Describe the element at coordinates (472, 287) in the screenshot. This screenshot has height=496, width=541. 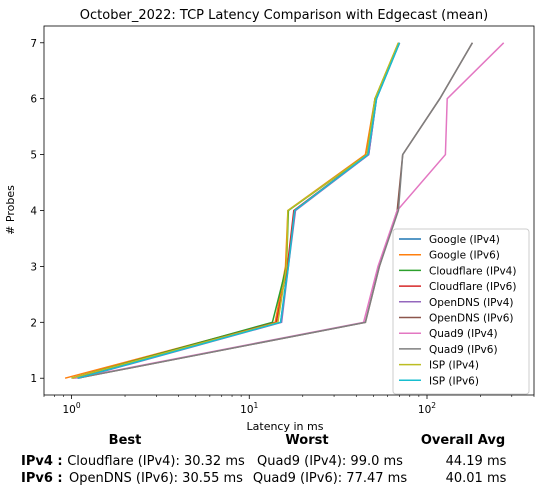
I see `legend-entry: Cloudflare (IPv6)` at that location.